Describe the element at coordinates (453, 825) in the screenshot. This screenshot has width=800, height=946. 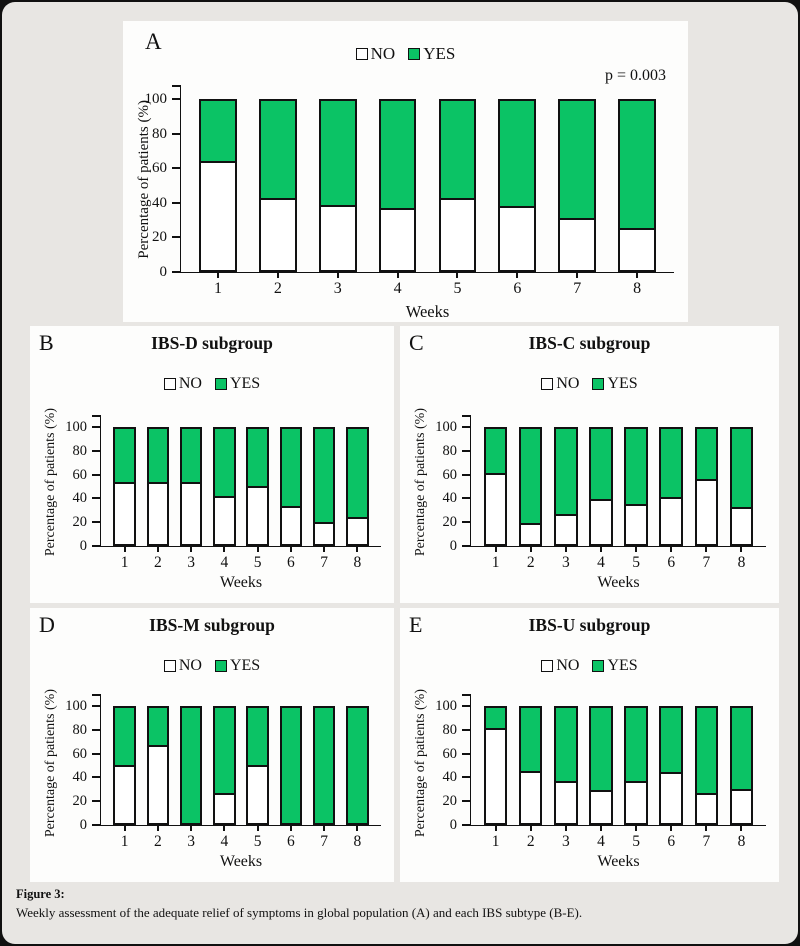
I see `y-tick-label: 0` at that location.